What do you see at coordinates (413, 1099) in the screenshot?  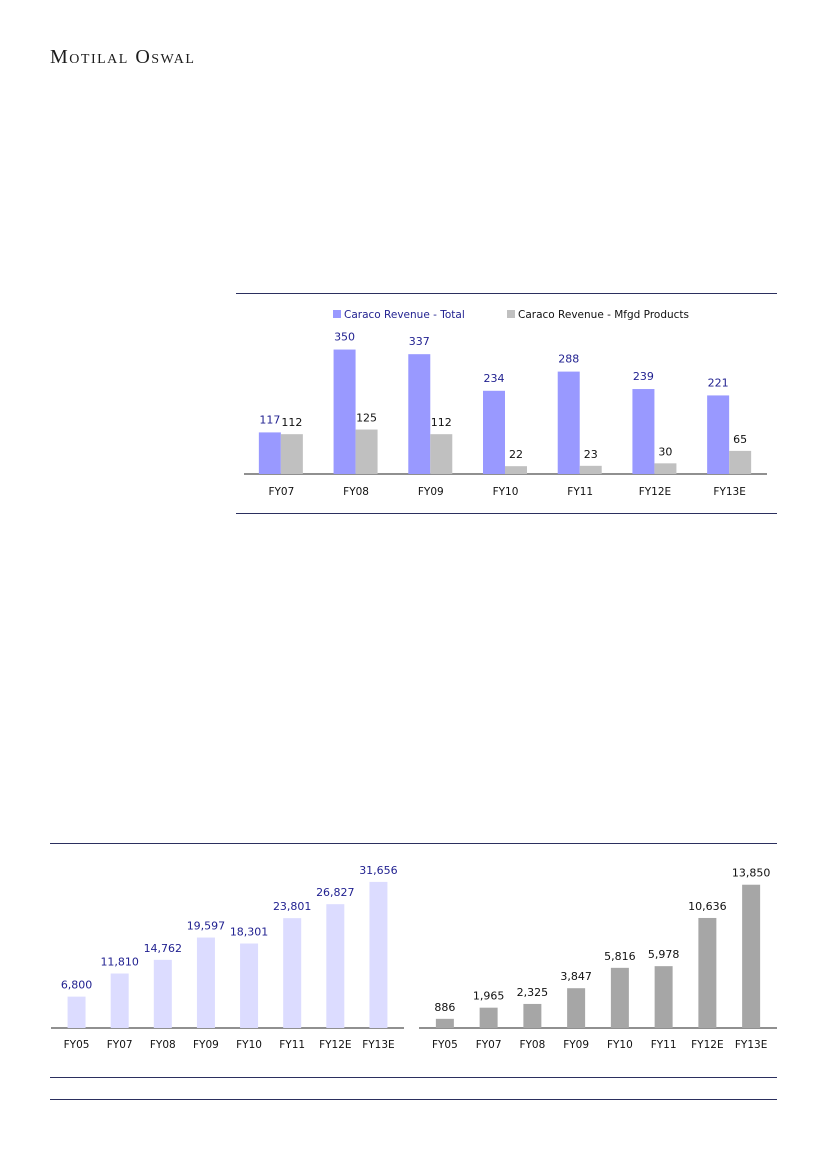 I see `bottom-charts-bottom-rule` at bounding box center [413, 1099].